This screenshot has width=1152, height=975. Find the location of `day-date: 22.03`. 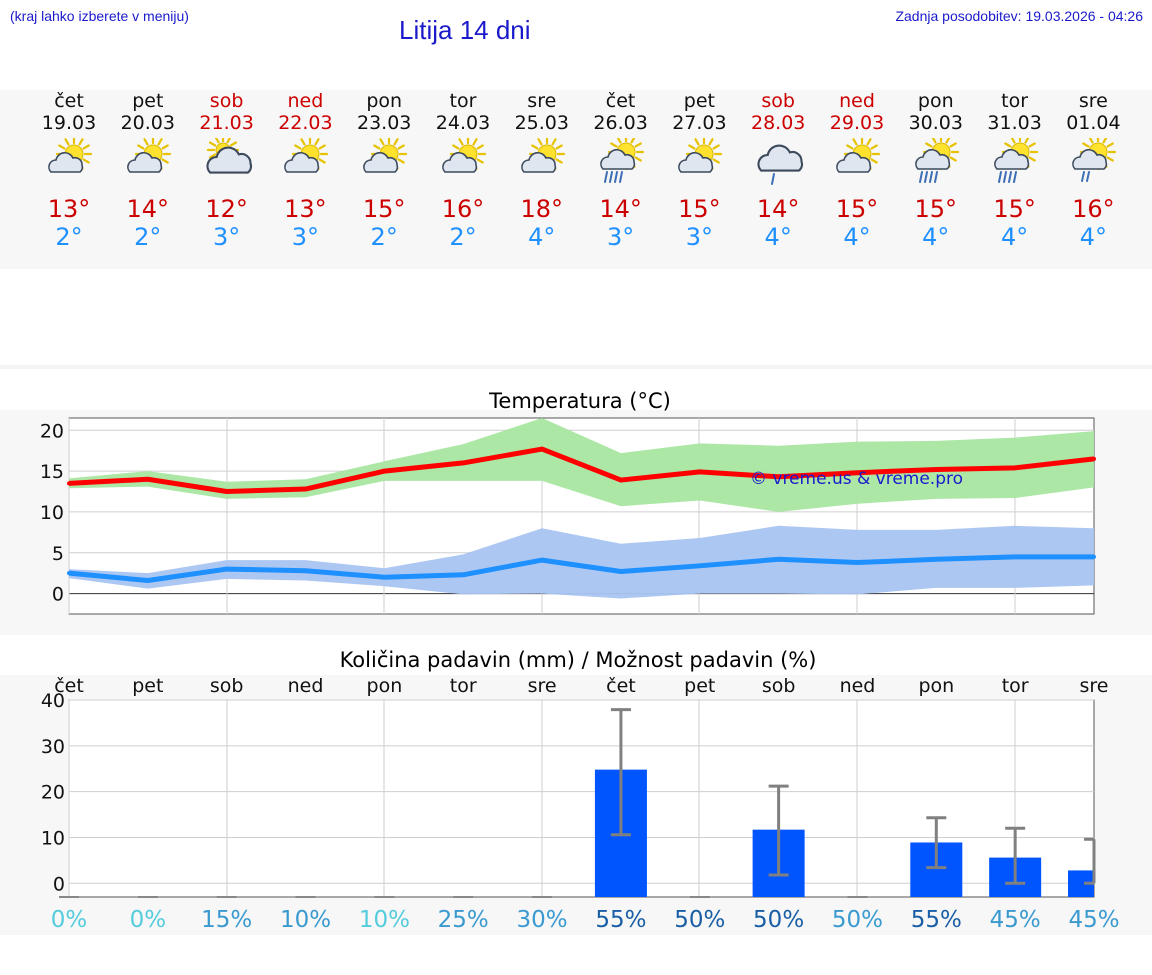

day-date: 22.03 is located at coordinates (305, 123).